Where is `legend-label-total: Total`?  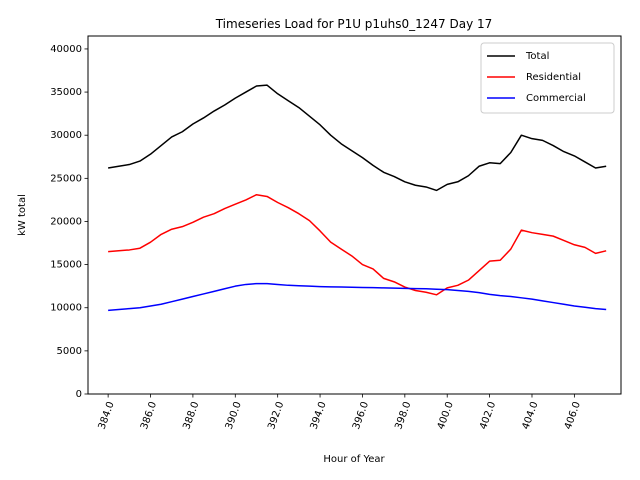 legend-label-total: Total is located at coordinates (537, 56).